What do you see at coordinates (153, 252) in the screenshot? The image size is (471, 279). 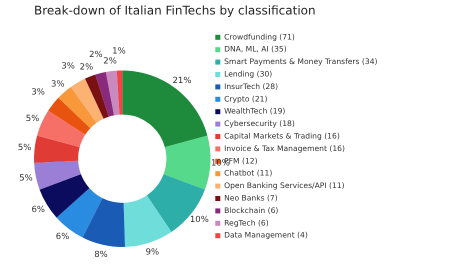 I see `data-label: 9%` at bounding box center [153, 252].